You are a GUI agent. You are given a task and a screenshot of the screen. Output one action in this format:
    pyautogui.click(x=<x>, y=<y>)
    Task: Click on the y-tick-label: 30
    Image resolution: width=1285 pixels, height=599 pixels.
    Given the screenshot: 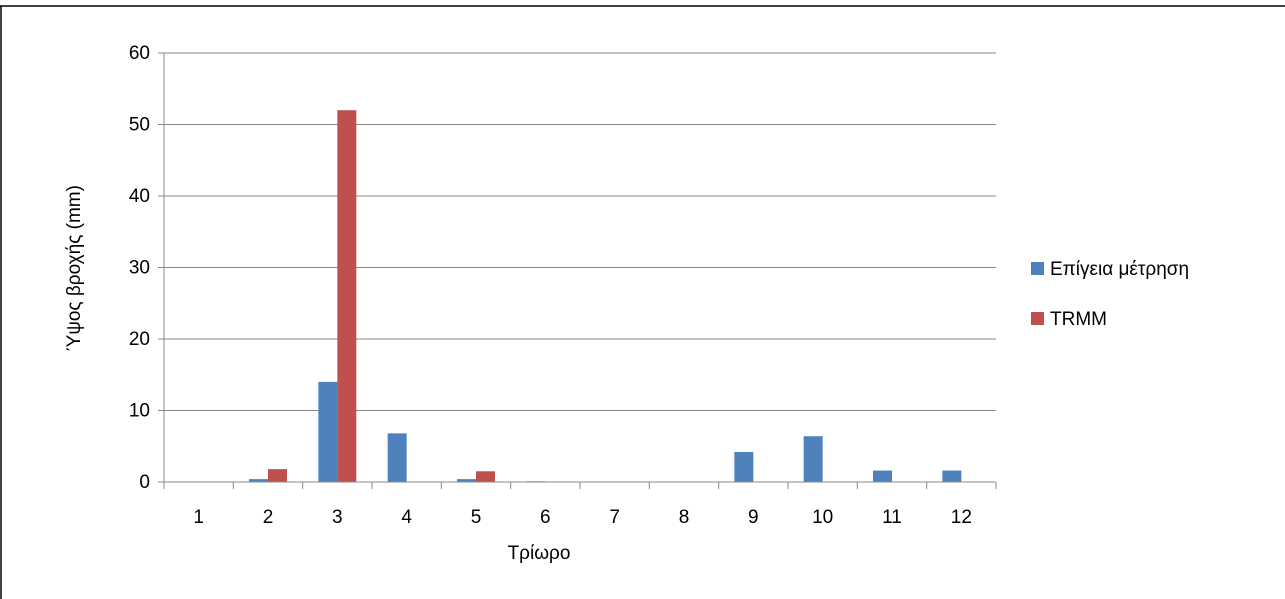 What is the action you would take?
    pyautogui.click(x=139, y=268)
    